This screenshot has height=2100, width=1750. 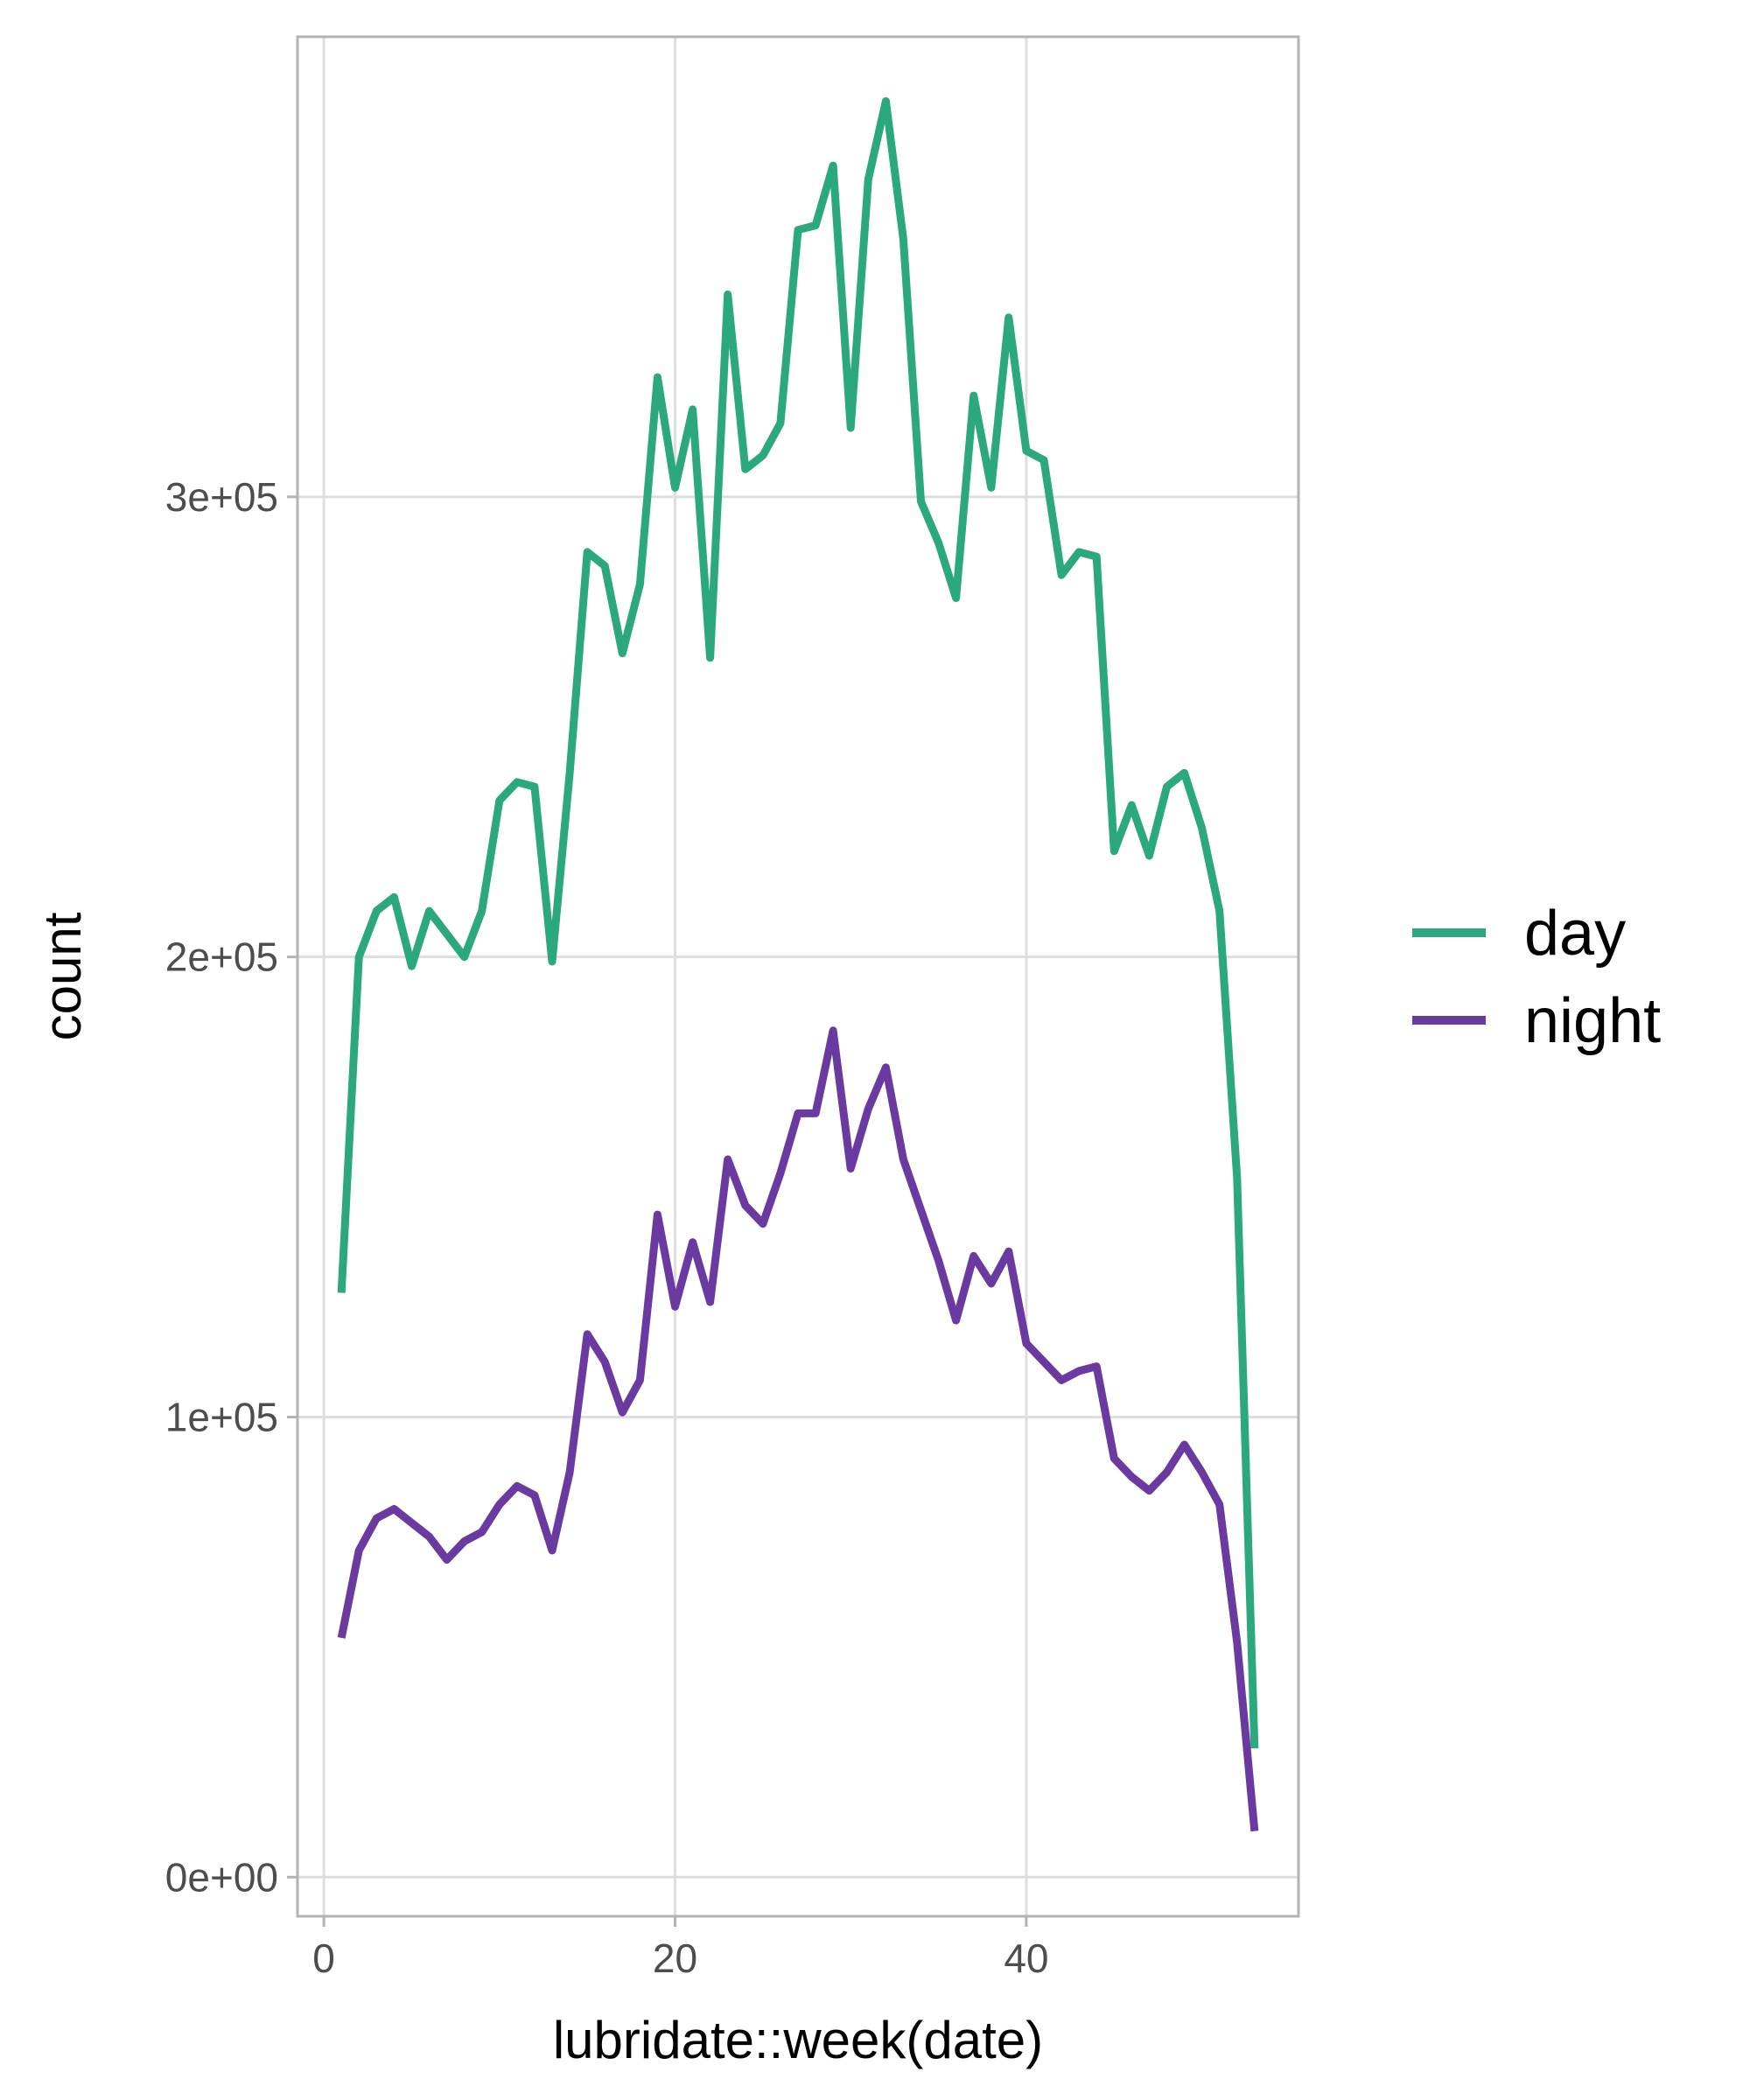 I want to click on y-tick-label: 0e+00, so click(x=221, y=1877).